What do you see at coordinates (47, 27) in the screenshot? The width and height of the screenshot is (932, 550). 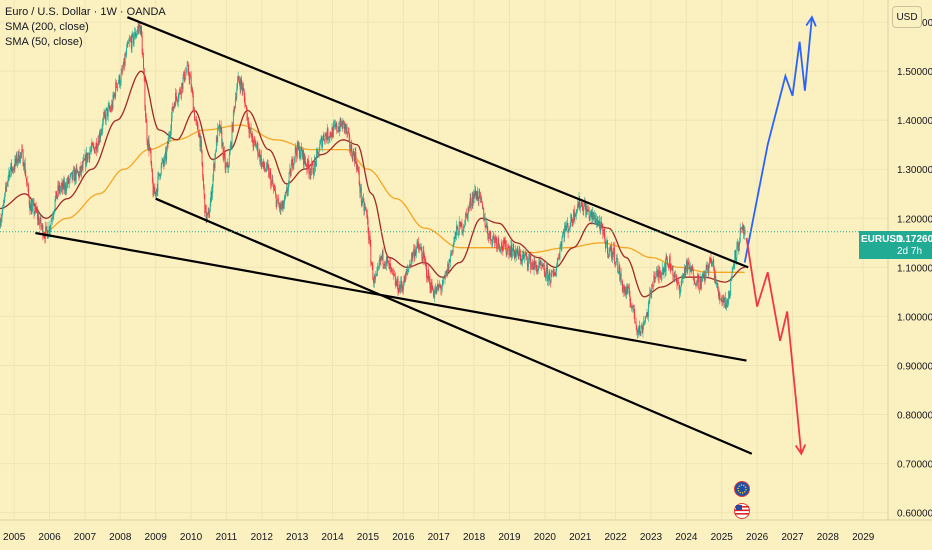 I see `sma200-legend: SMA (200, close)` at bounding box center [47, 27].